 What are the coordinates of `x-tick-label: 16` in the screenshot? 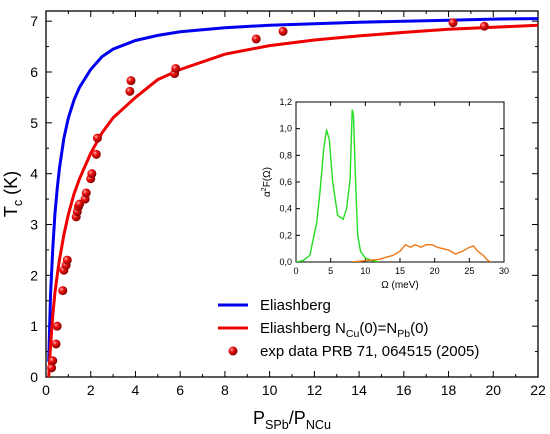 It's located at (404, 390).